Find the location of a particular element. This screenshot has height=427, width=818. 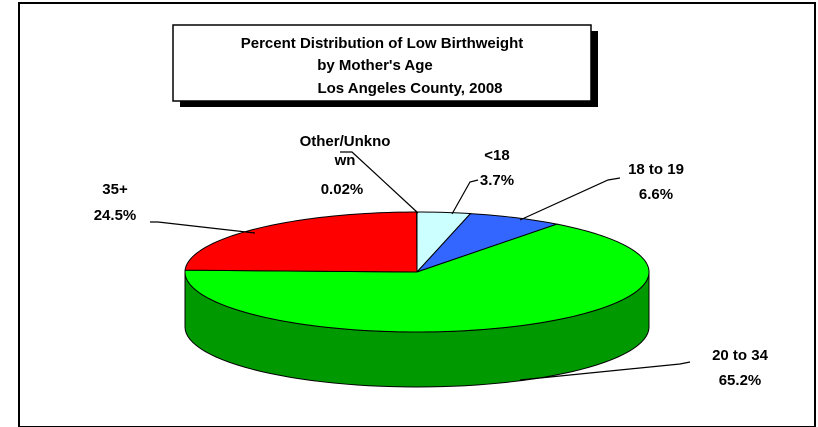

value-label: 65.2% is located at coordinates (740, 380).